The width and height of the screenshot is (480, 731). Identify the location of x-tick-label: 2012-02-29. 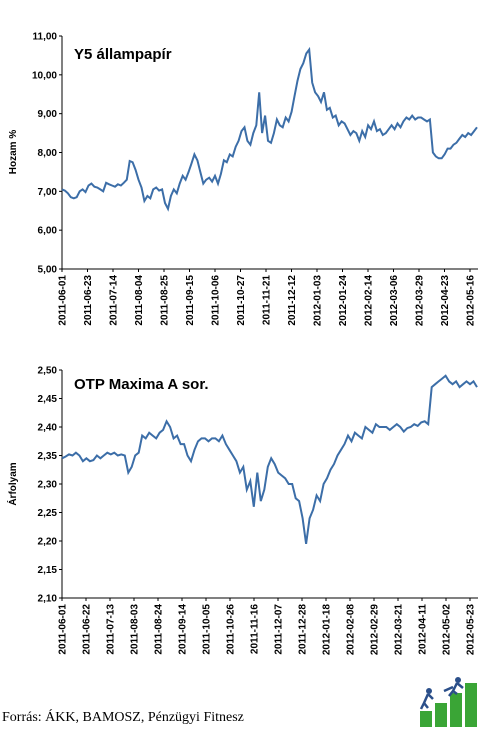
(375, 630).